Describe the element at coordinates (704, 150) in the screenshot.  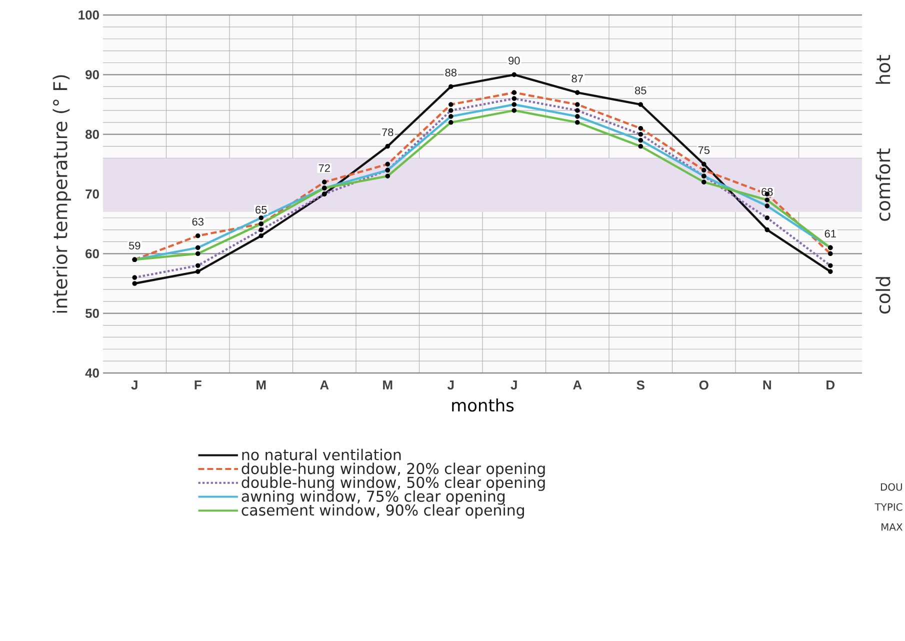
I see `data-label: 75` at that location.